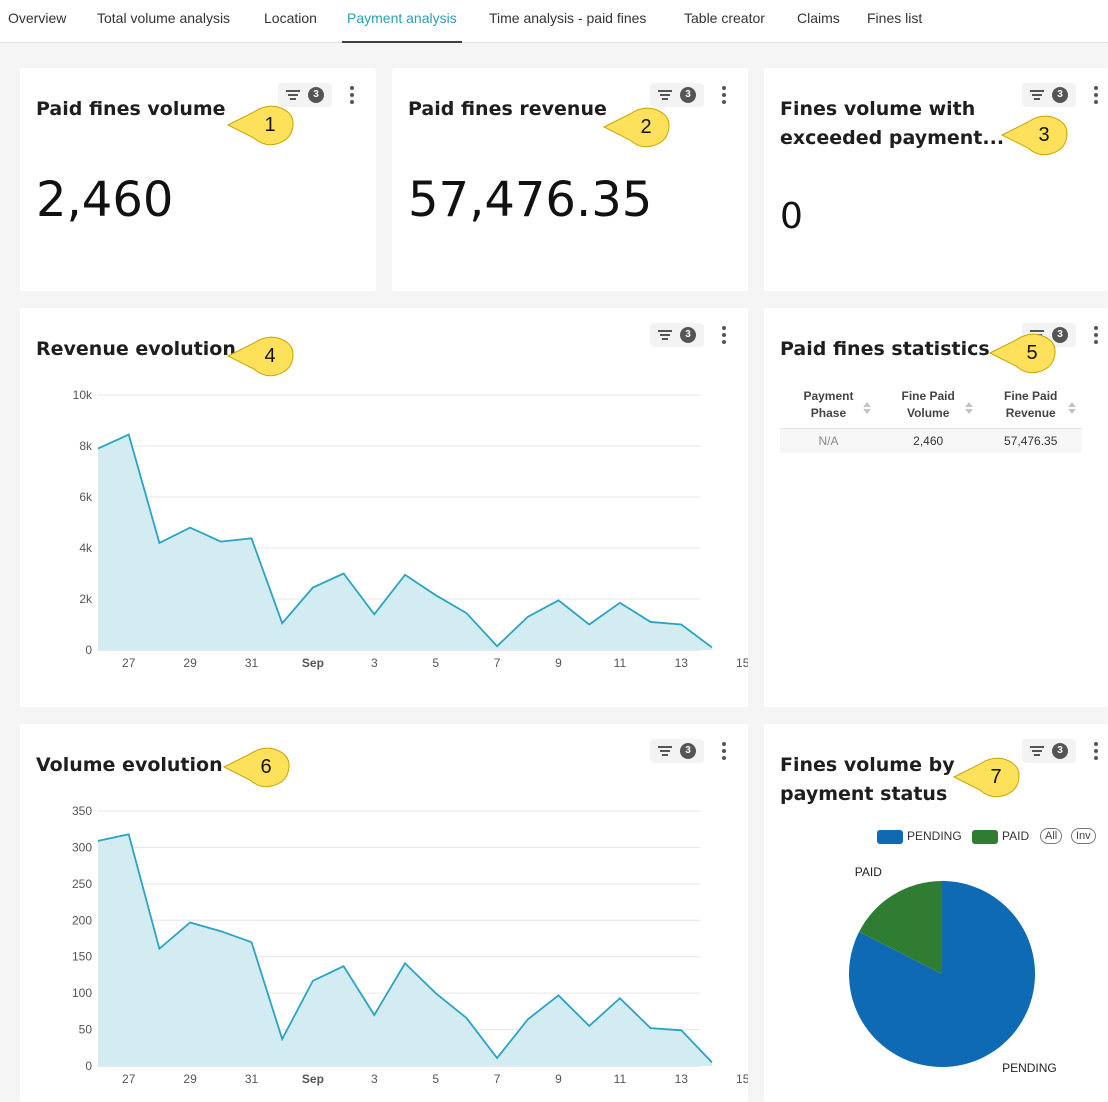 The width and height of the screenshot is (1108, 1102). I want to click on x-tick-label: 15, so click(742, 663).